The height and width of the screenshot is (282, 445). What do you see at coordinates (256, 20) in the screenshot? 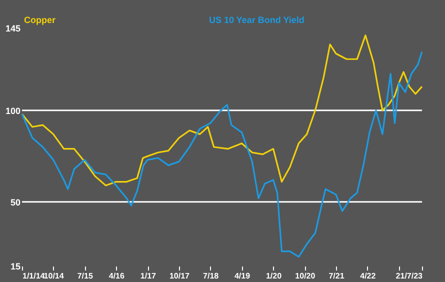
I see `text: US 10 Year Bond Yield` at bounding box center [256, 20].